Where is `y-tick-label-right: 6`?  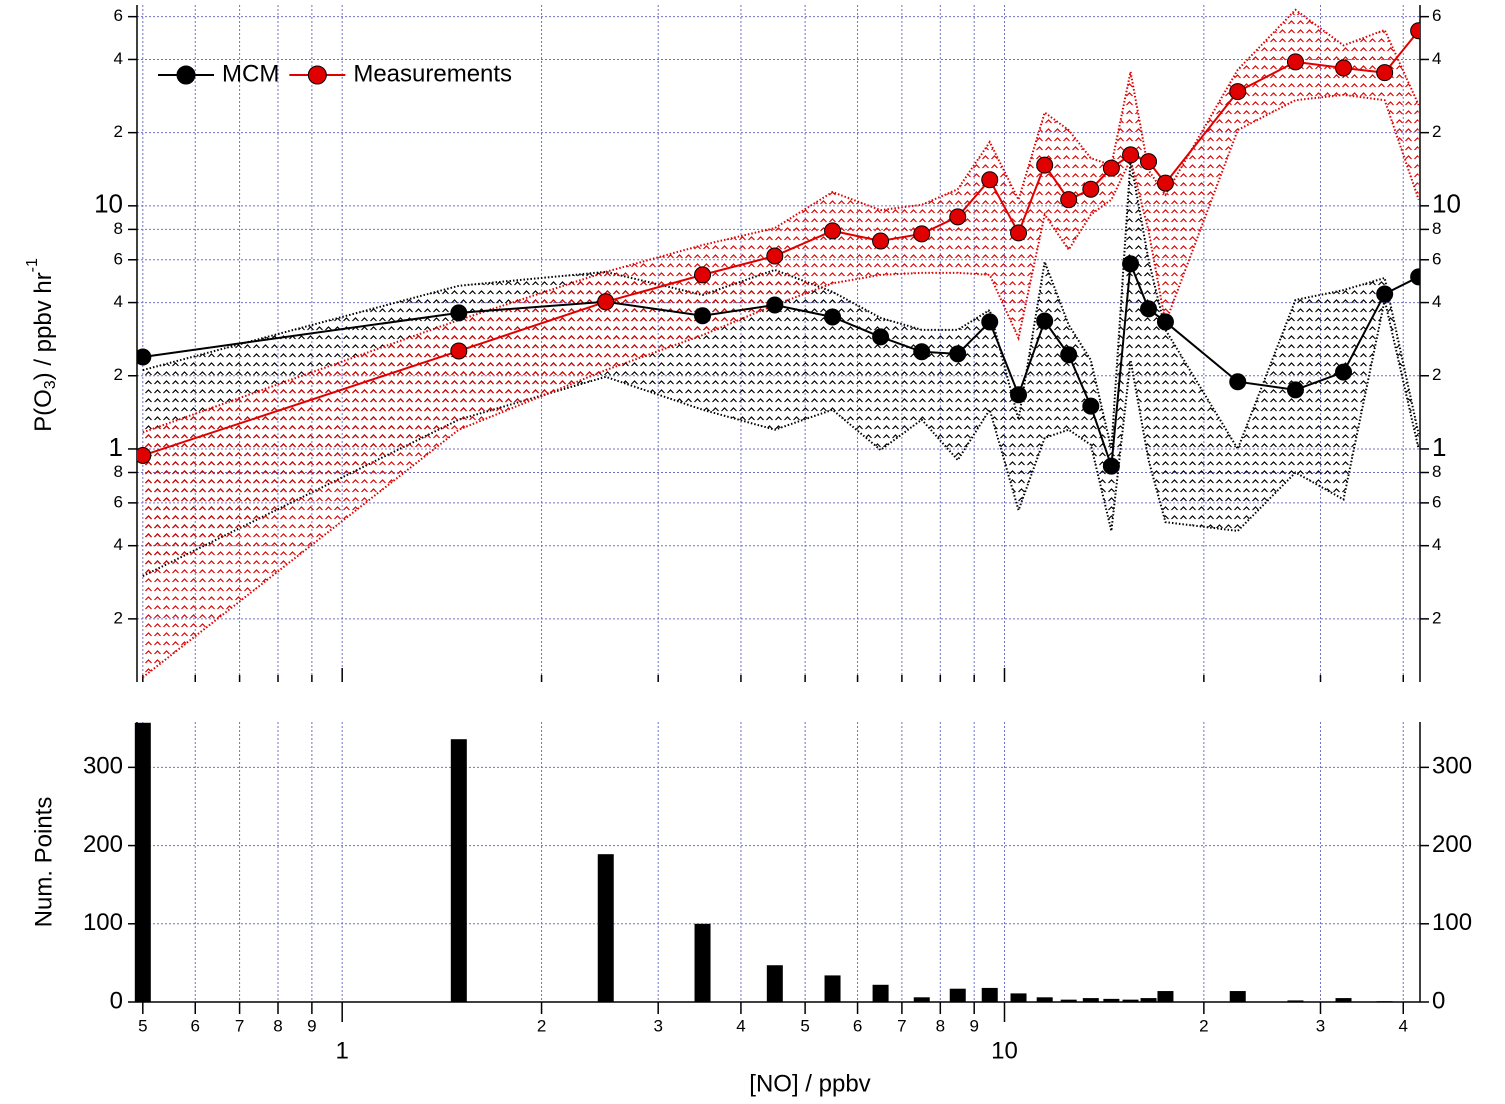
y-tick-label-right: 6 is located at coordinates (1436, 258).